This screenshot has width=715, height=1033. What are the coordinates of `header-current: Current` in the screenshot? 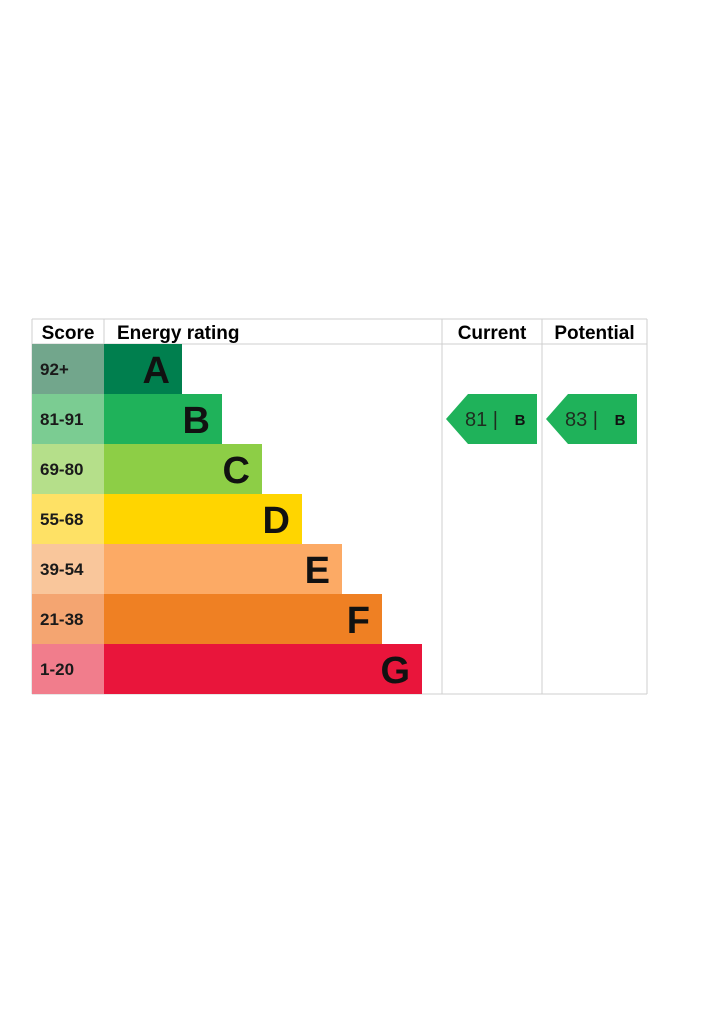 It's located at (492, 333).